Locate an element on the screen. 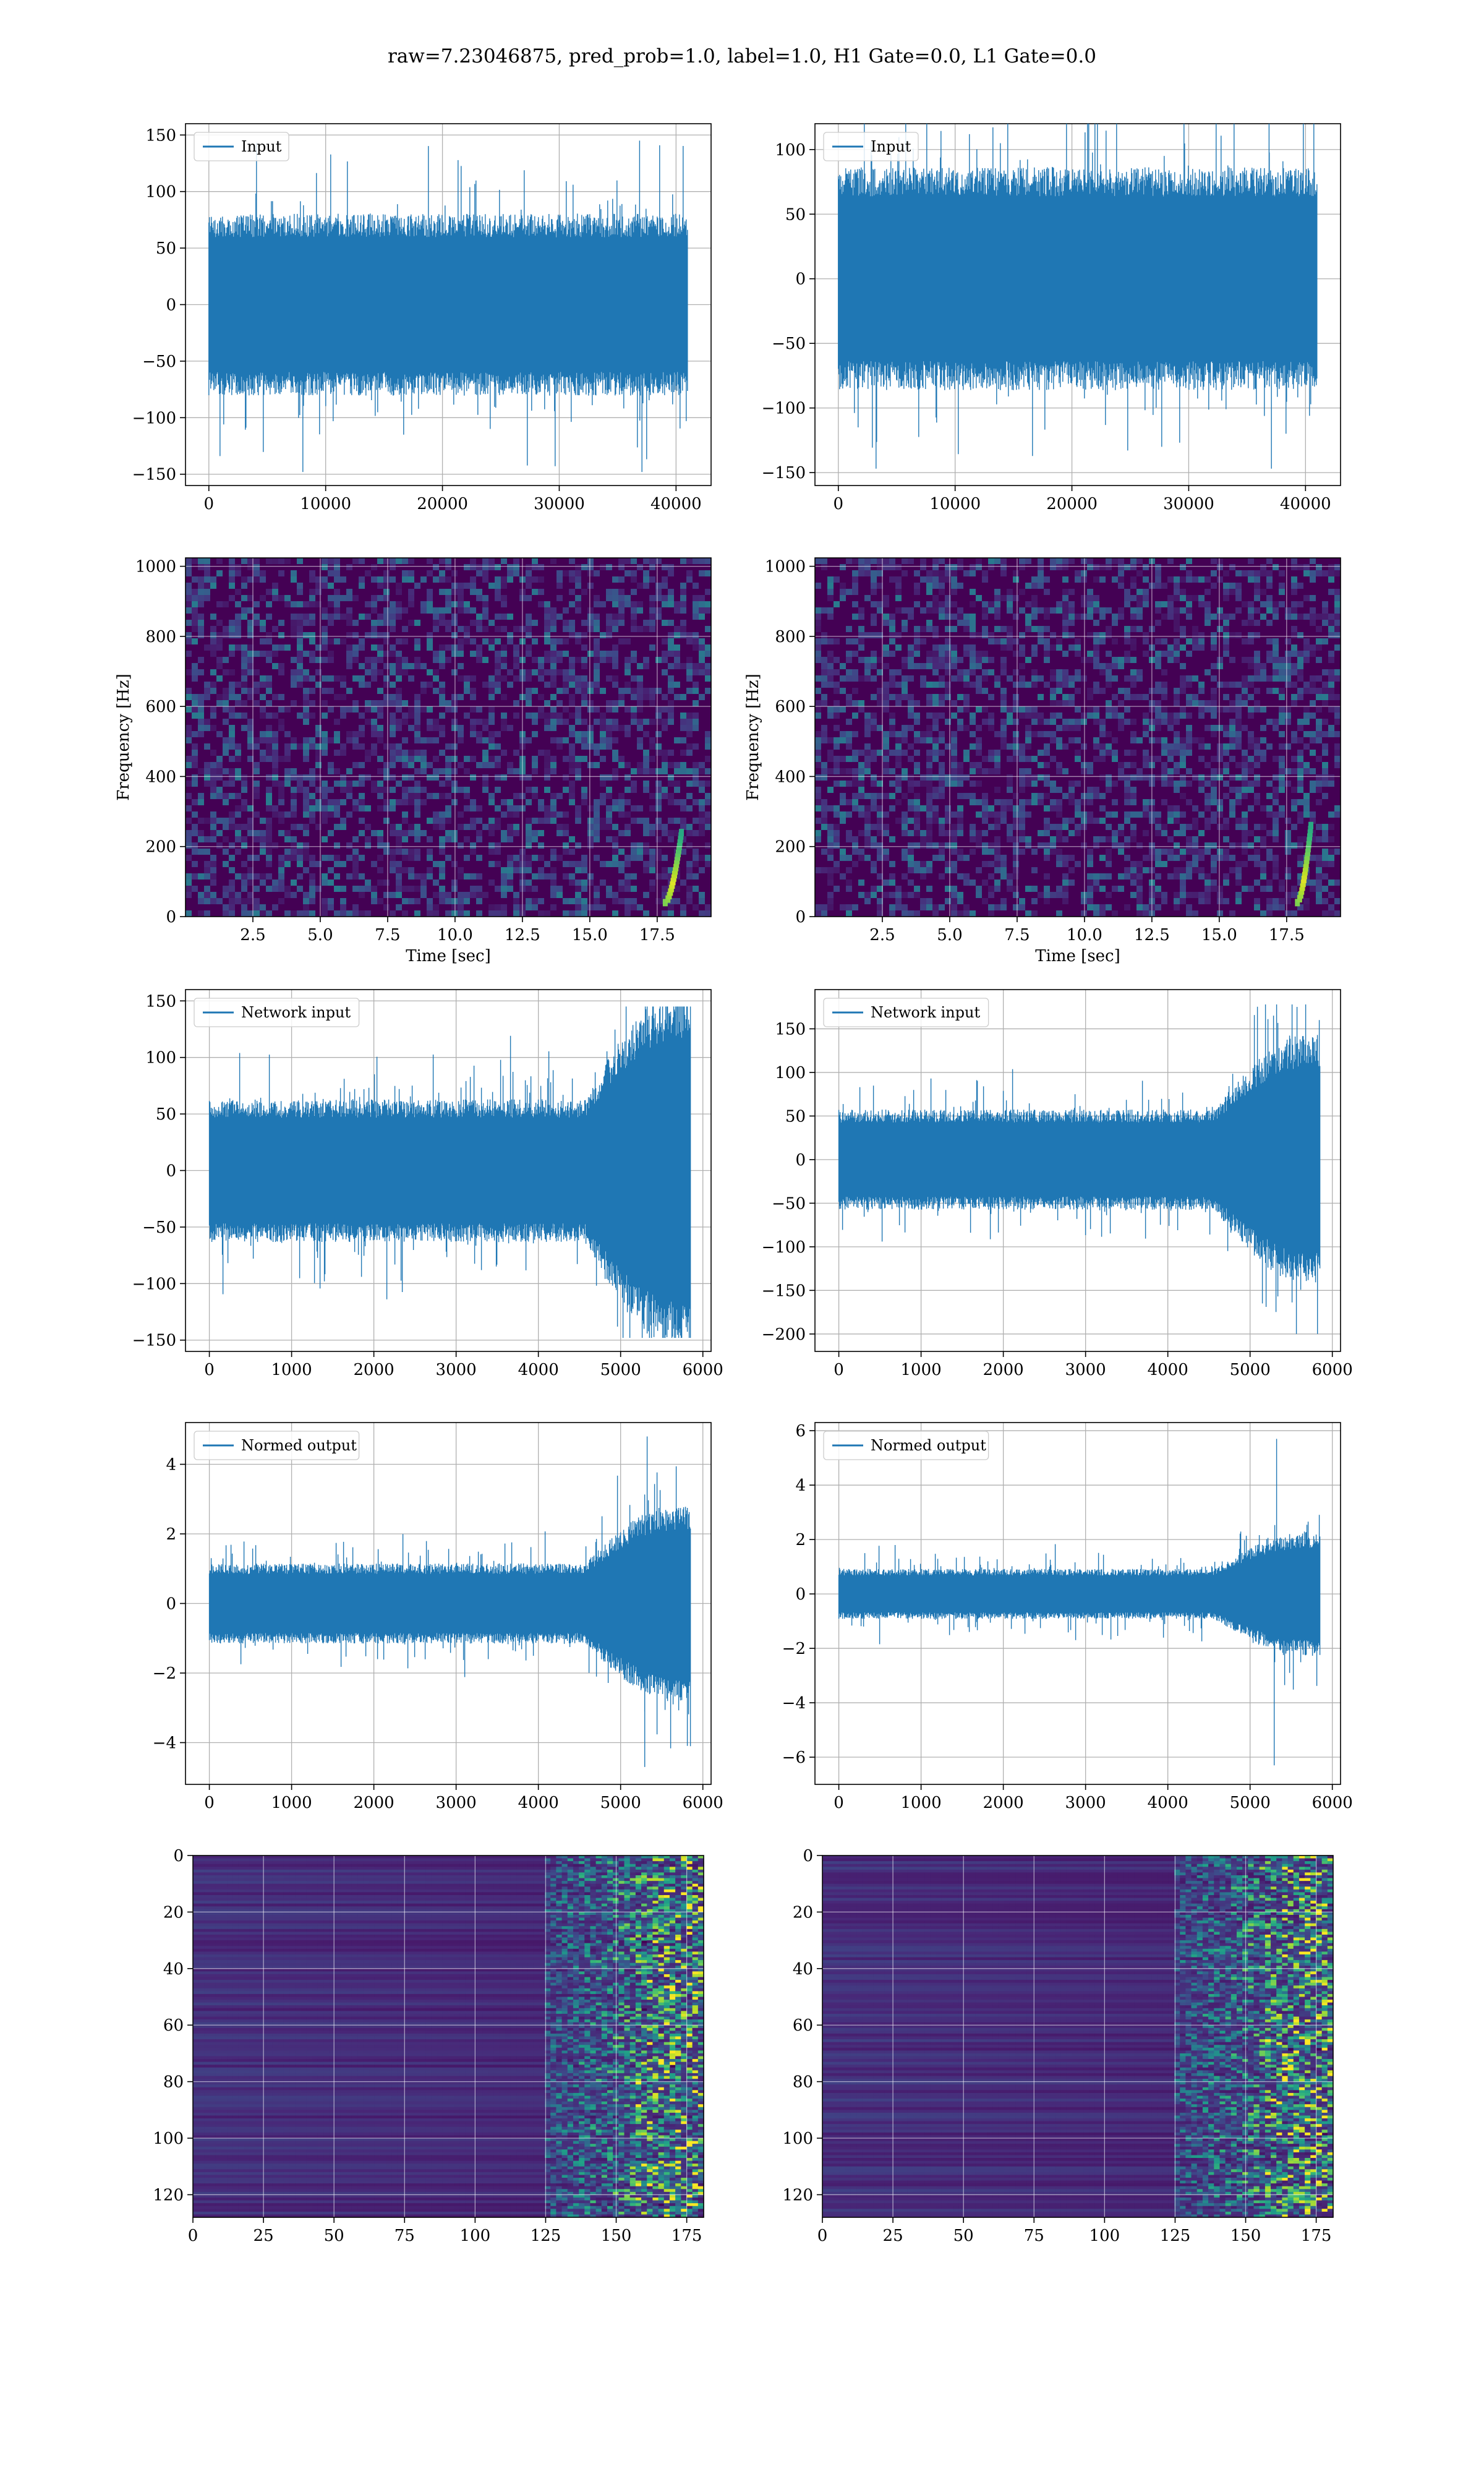  x-tick-label: 2.5 is located at coordinates (882, 935).